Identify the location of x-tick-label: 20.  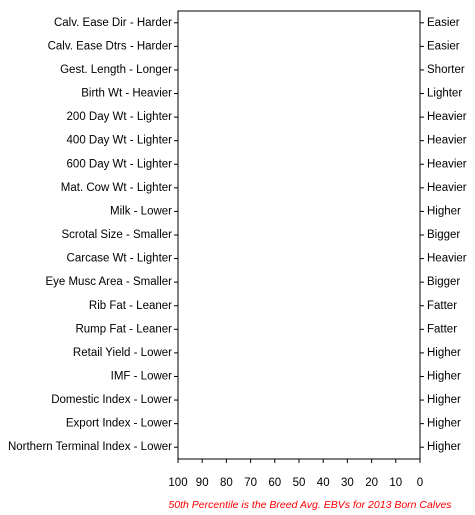
(371, 483).